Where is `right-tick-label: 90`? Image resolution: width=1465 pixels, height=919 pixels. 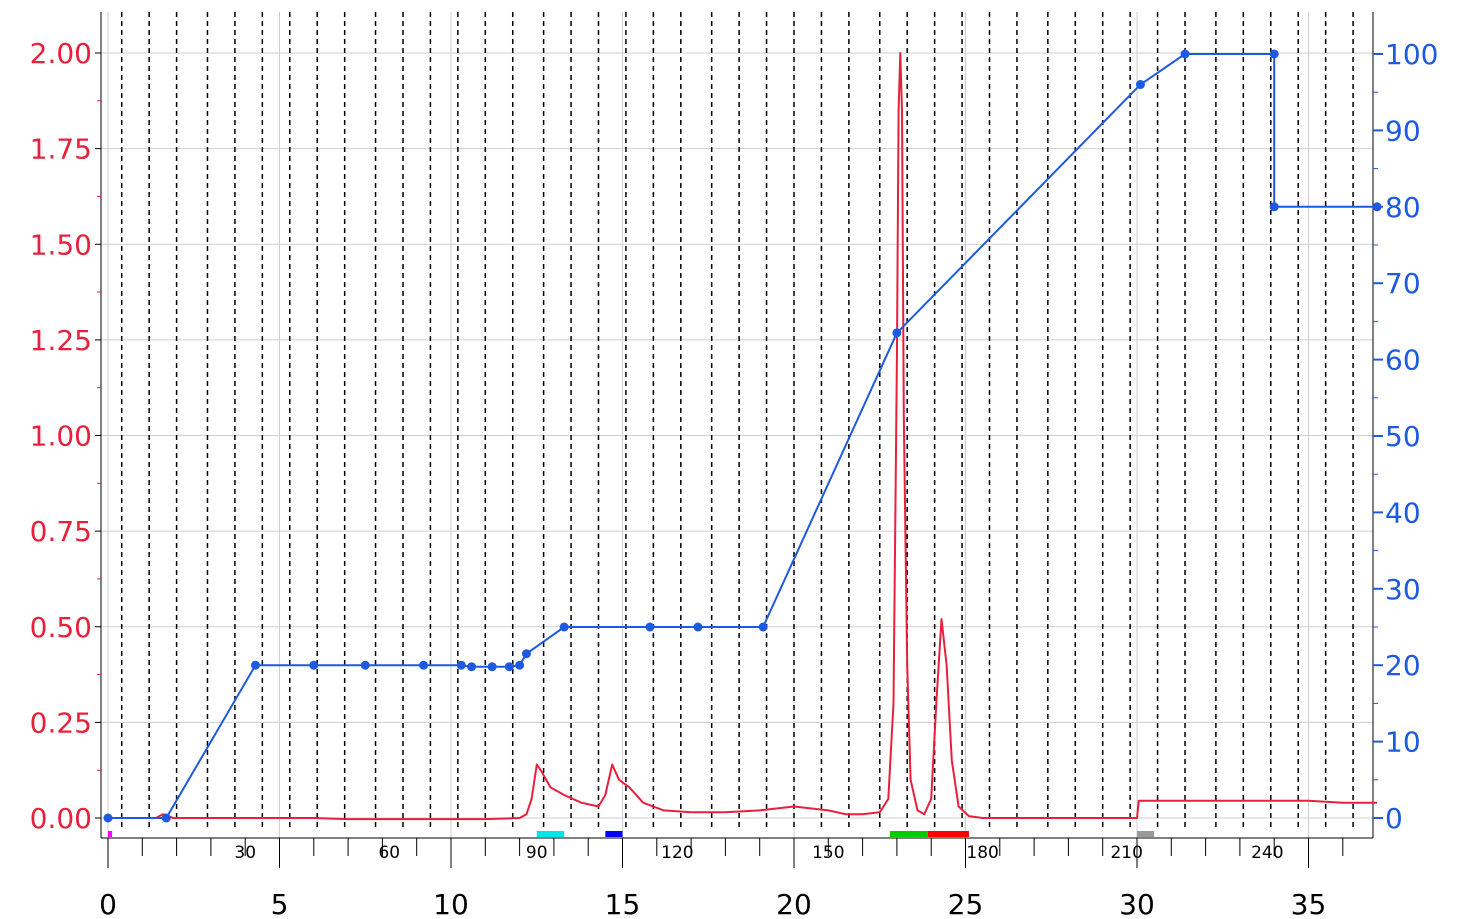
right-tick-label: 90 is located at coordinates (1403, 130).